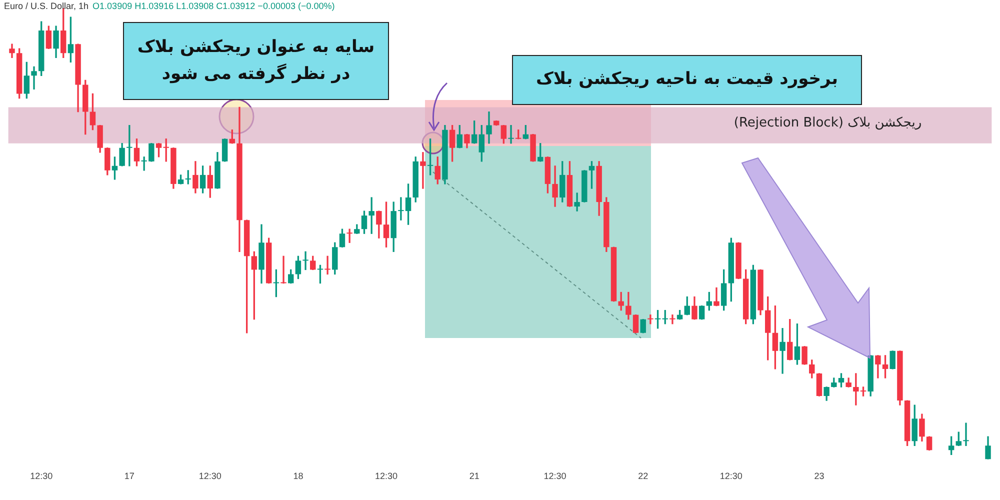 This screenshot has width=1000, height=500. What do you see at coordinates (213, 6) in the screenshot?
I see `chart-subtitle: O1.03909 H1.03916 L1.03908 C1.03912 −0.00003 (−0.00%)` at bounding box center [213, 6].